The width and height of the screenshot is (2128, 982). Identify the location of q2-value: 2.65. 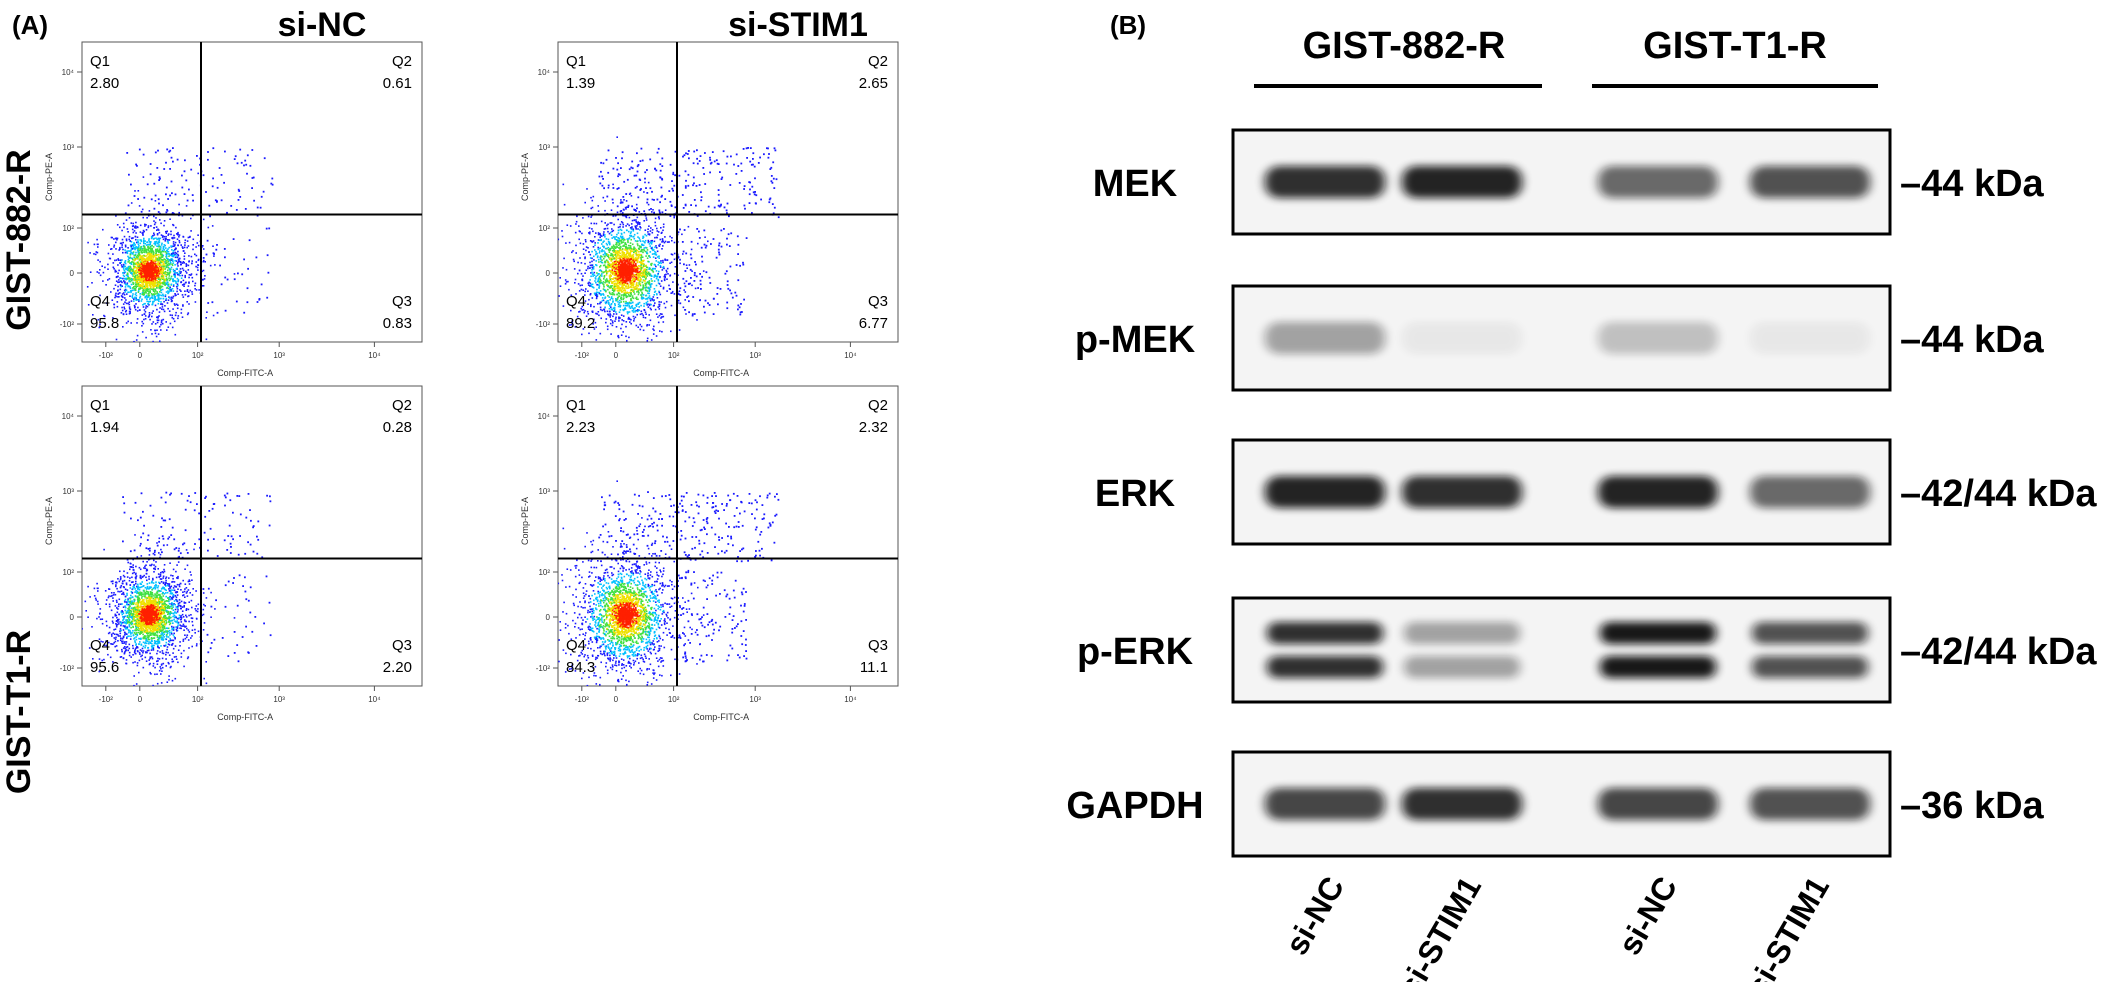
(873, 83).